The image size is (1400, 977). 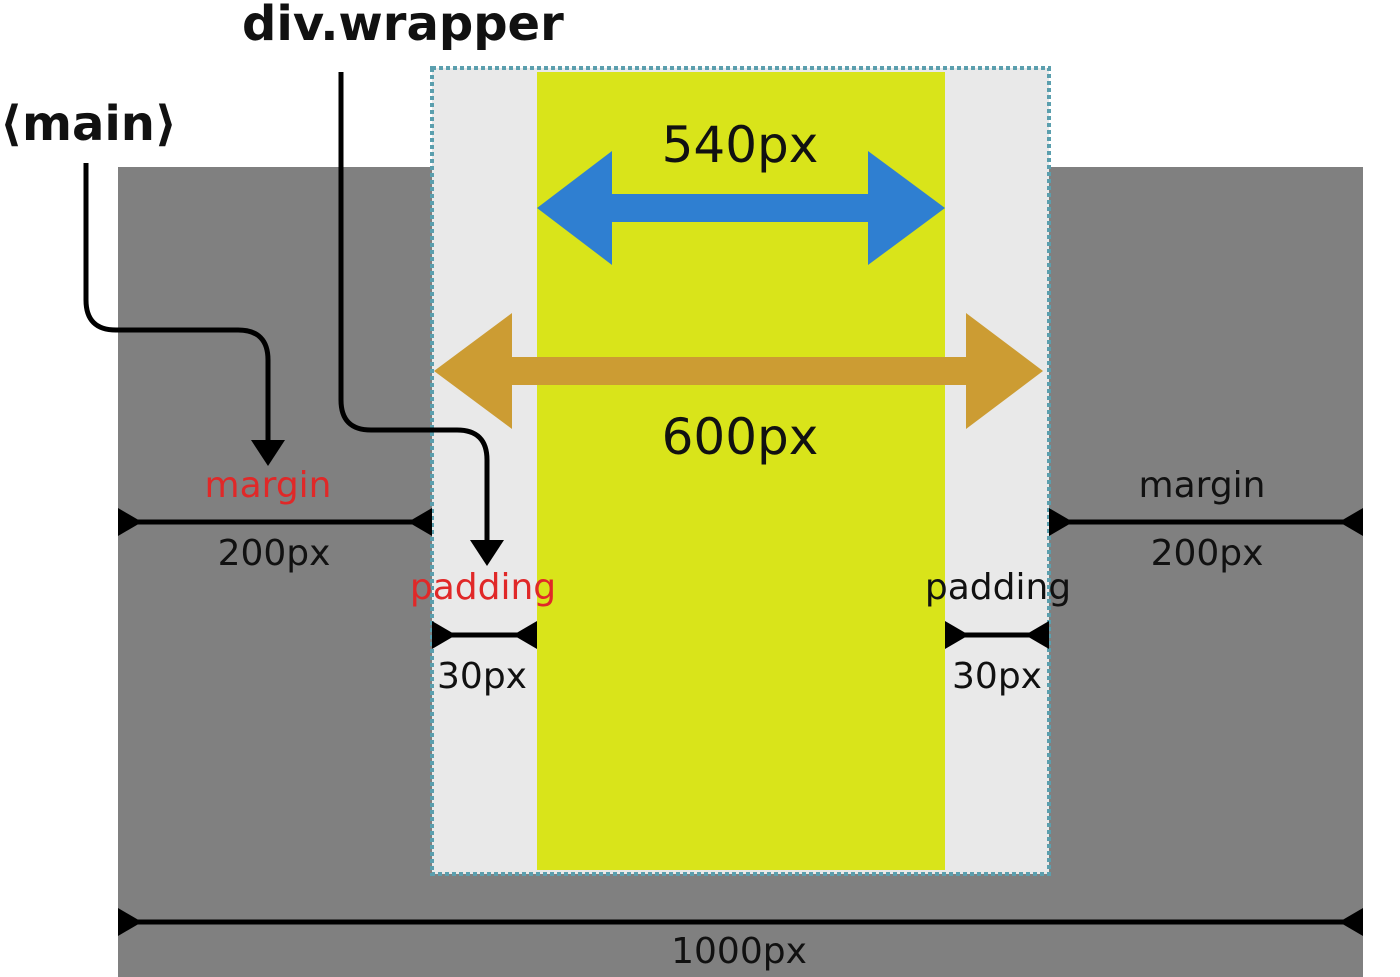 What do you see at coordinates (268, 485) in the screenshot?
I see `margin-left-label: margin` at bounding box center [268, 485].